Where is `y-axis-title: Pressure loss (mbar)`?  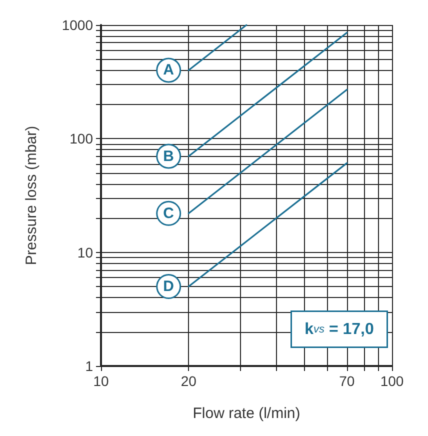 y-axis-title: Pressure loss (mbar) is located at coordinates (31, 196).